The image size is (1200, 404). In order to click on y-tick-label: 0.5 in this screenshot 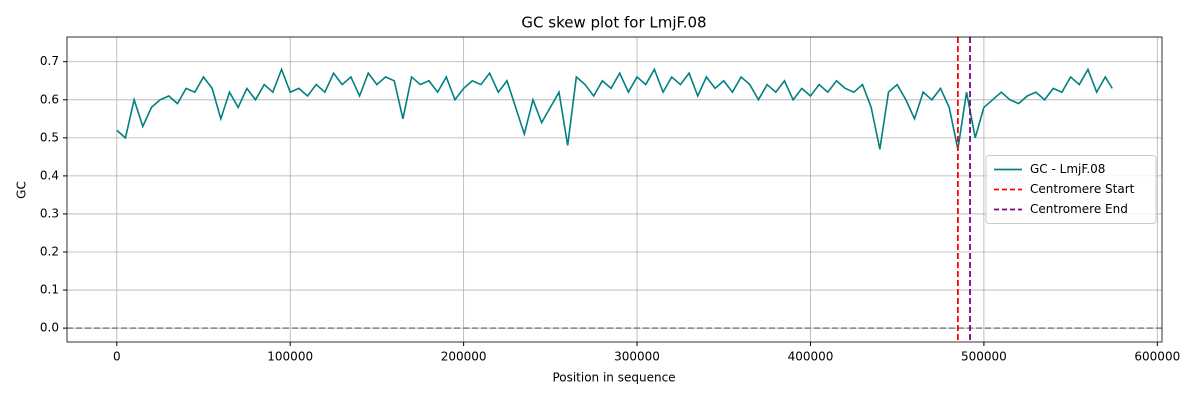, I will do `click(49, 137)`.